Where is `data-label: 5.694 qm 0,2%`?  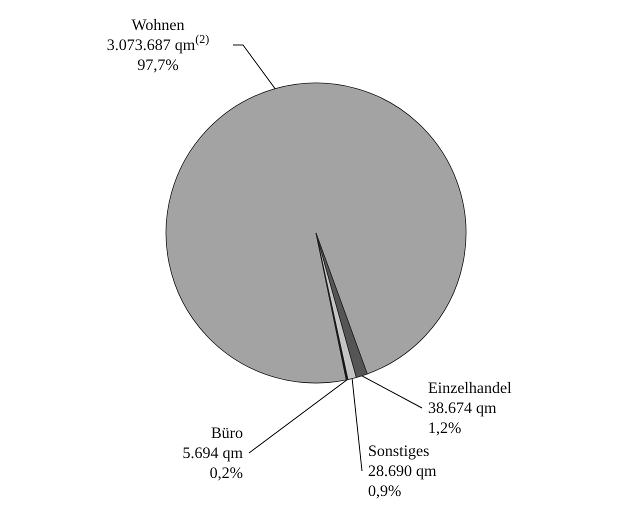
data-label: 5.694 qm 0,2% is located at coordinates (213, 463).